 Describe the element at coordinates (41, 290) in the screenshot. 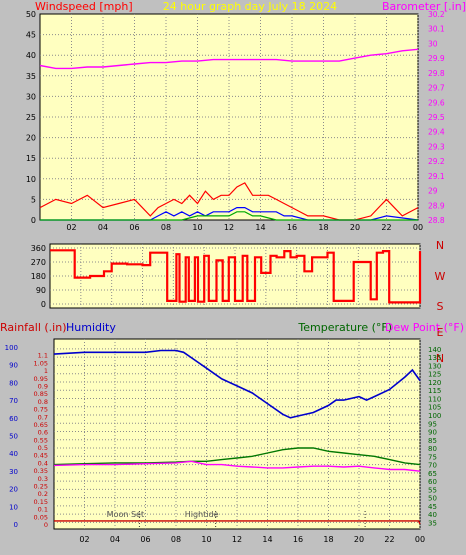

I see `direction-tick-label: 90` at that location.